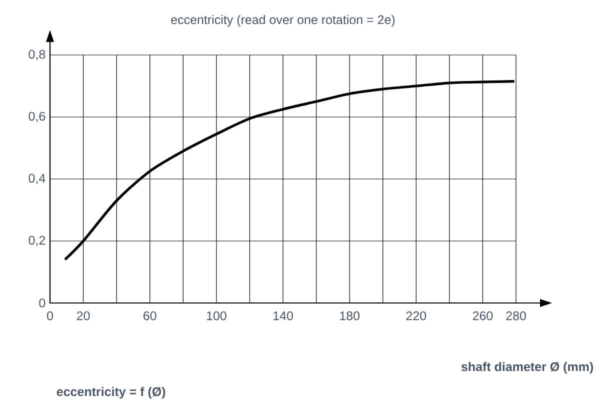 The height and width of the screenshot is (403, 598). What do you see at coordinates (37, 241) in the screenshot?
I see `y-tick-label: 0,2` at bounding box center [37, 241].